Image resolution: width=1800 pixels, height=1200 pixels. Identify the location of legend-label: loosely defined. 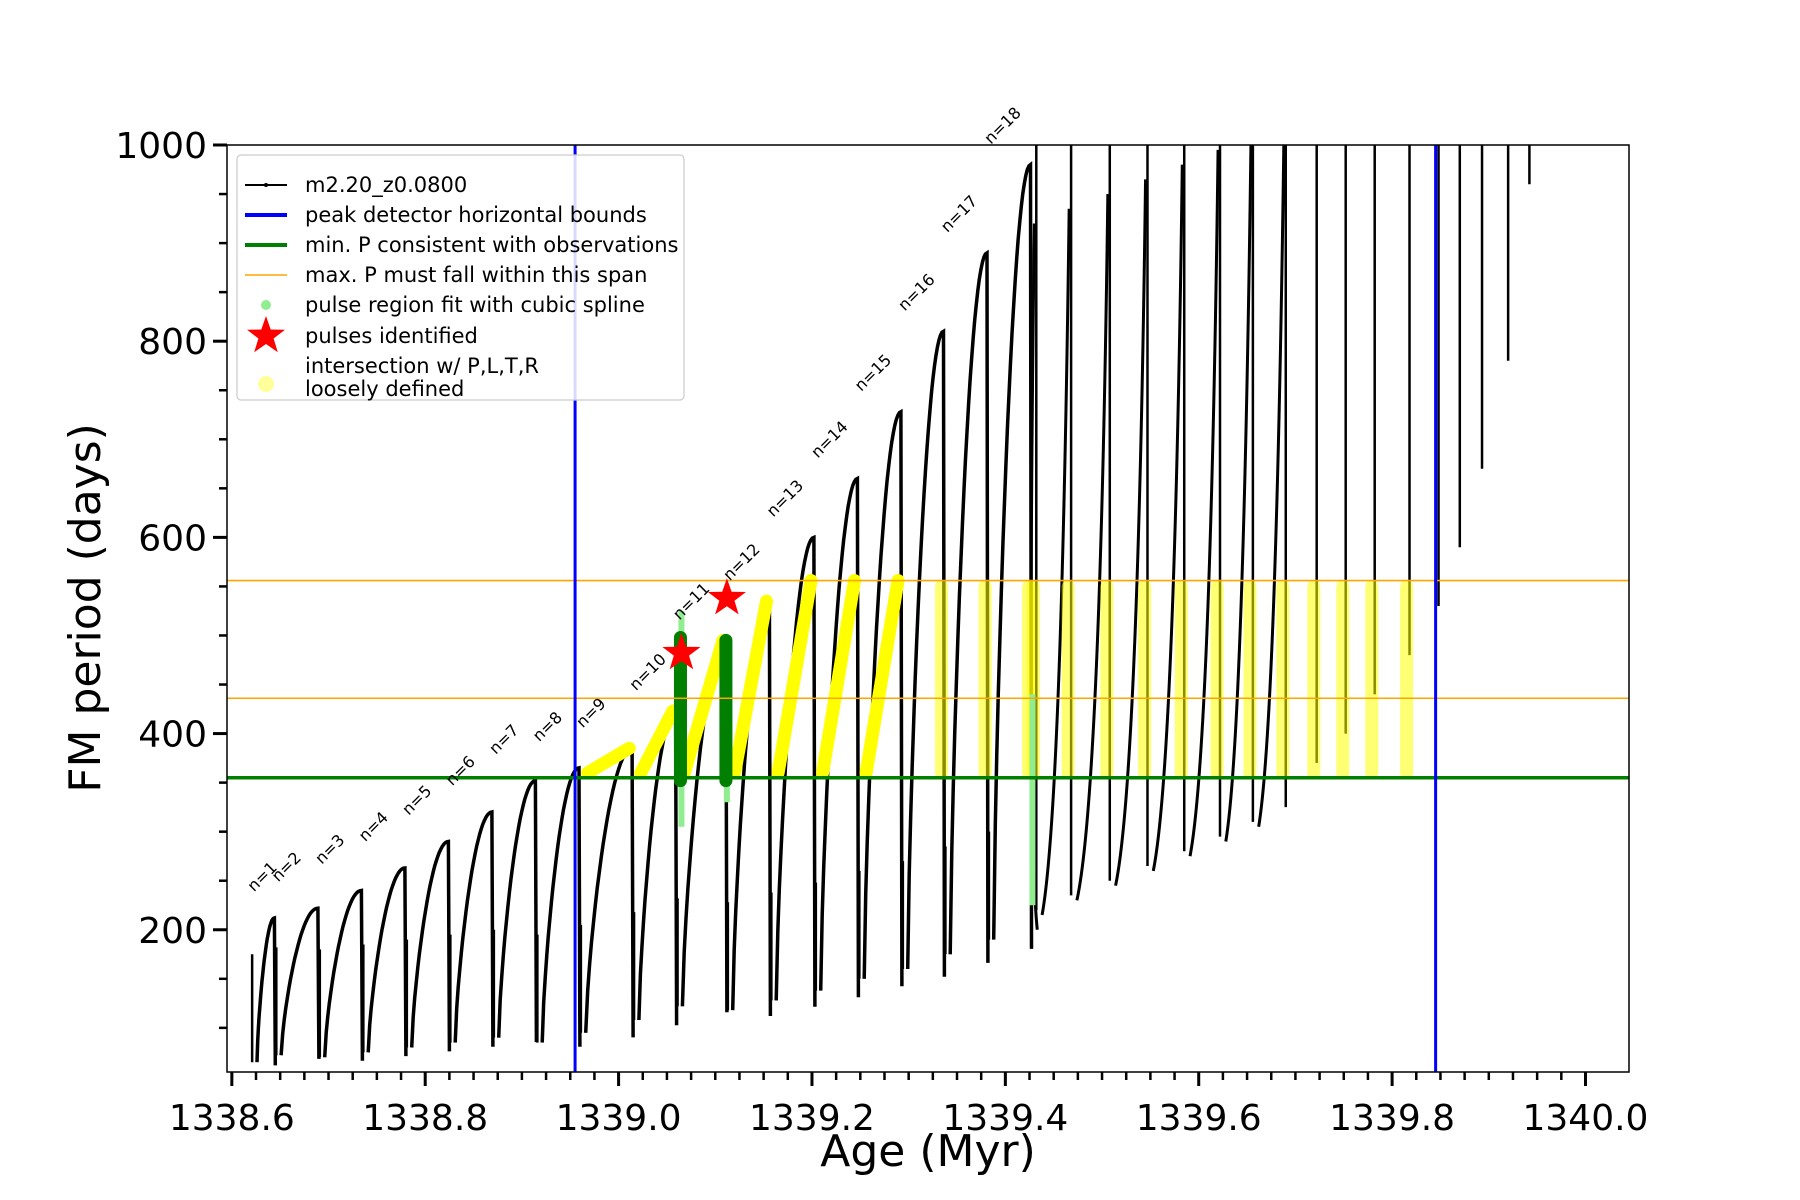
(384, 389).